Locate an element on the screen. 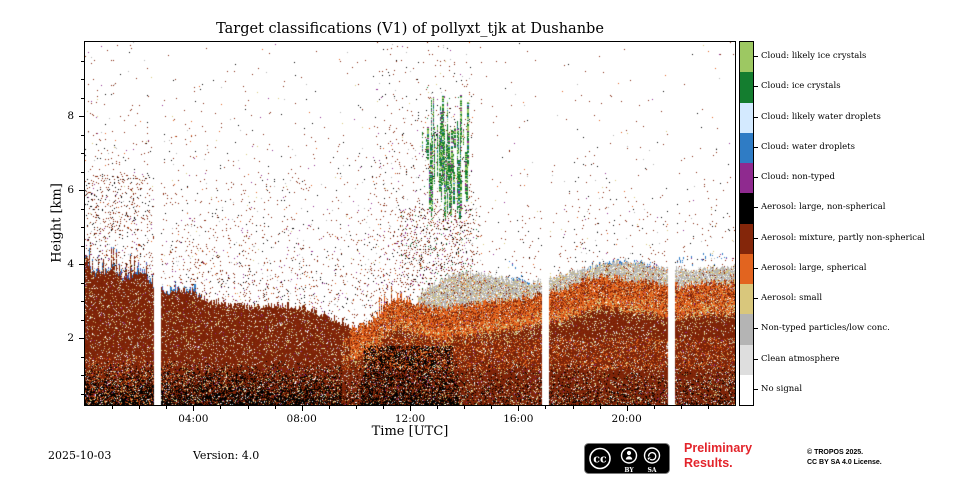  y-tick-label: 2 is located at coordinates (70, 338).